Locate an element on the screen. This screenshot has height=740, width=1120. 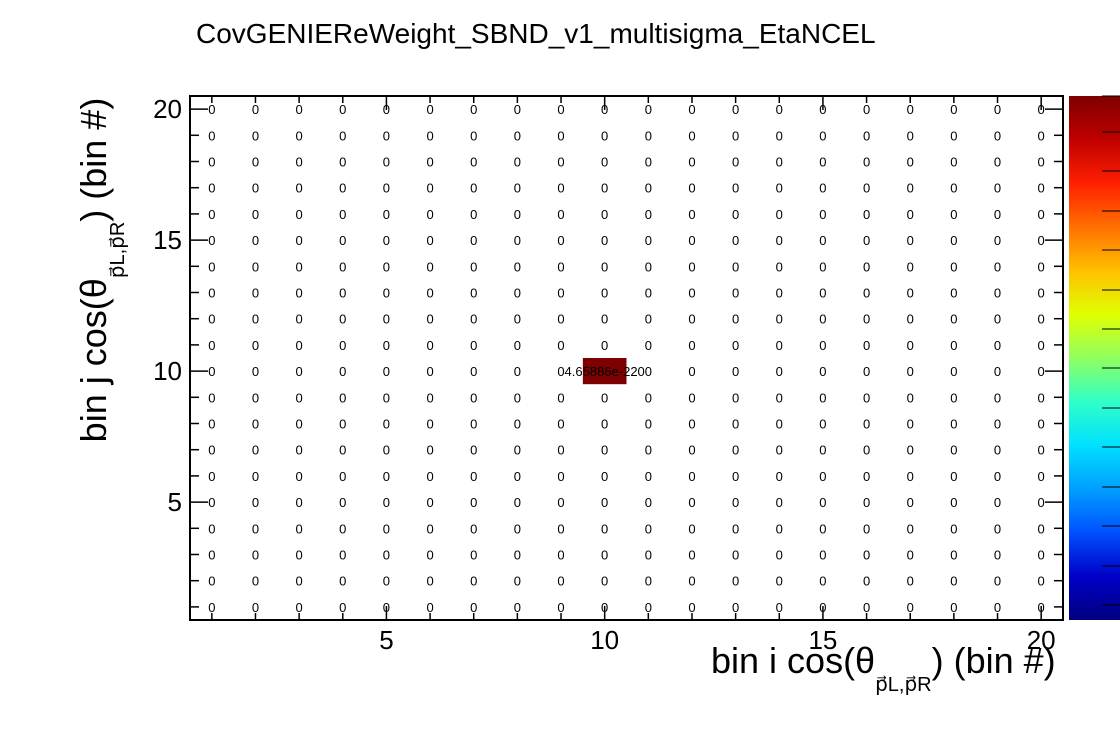
y-tick-label: 20 is located at coordinates (167, 109).